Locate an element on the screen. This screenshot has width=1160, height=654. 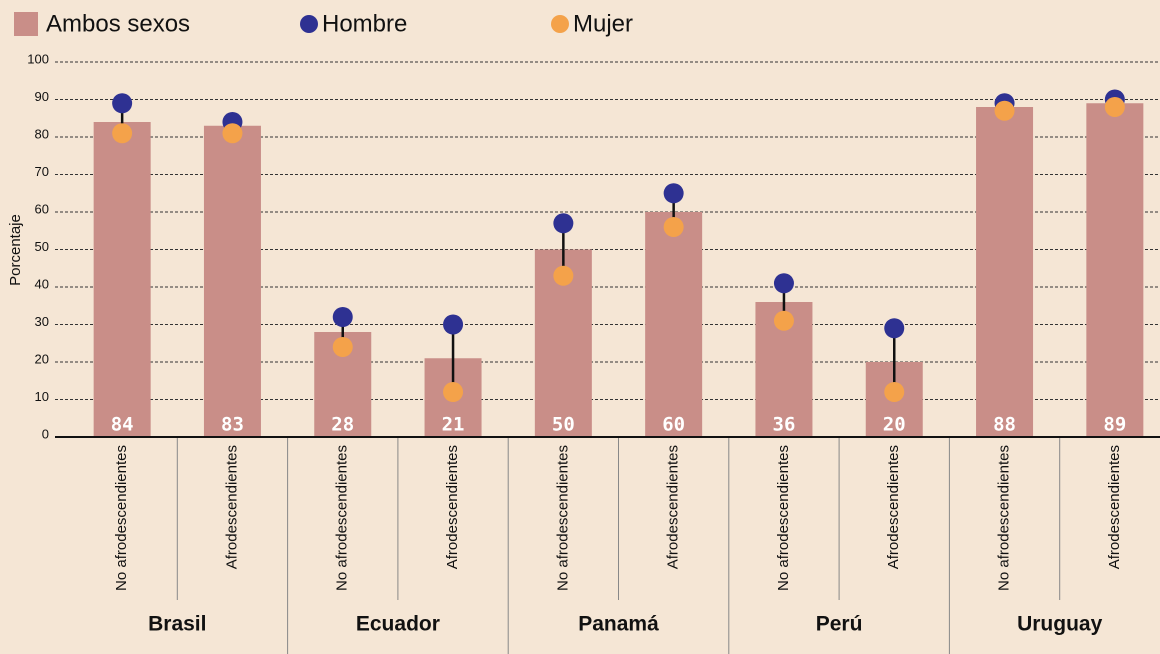
legend-label: Hombre is located at coordinates (364, 23).